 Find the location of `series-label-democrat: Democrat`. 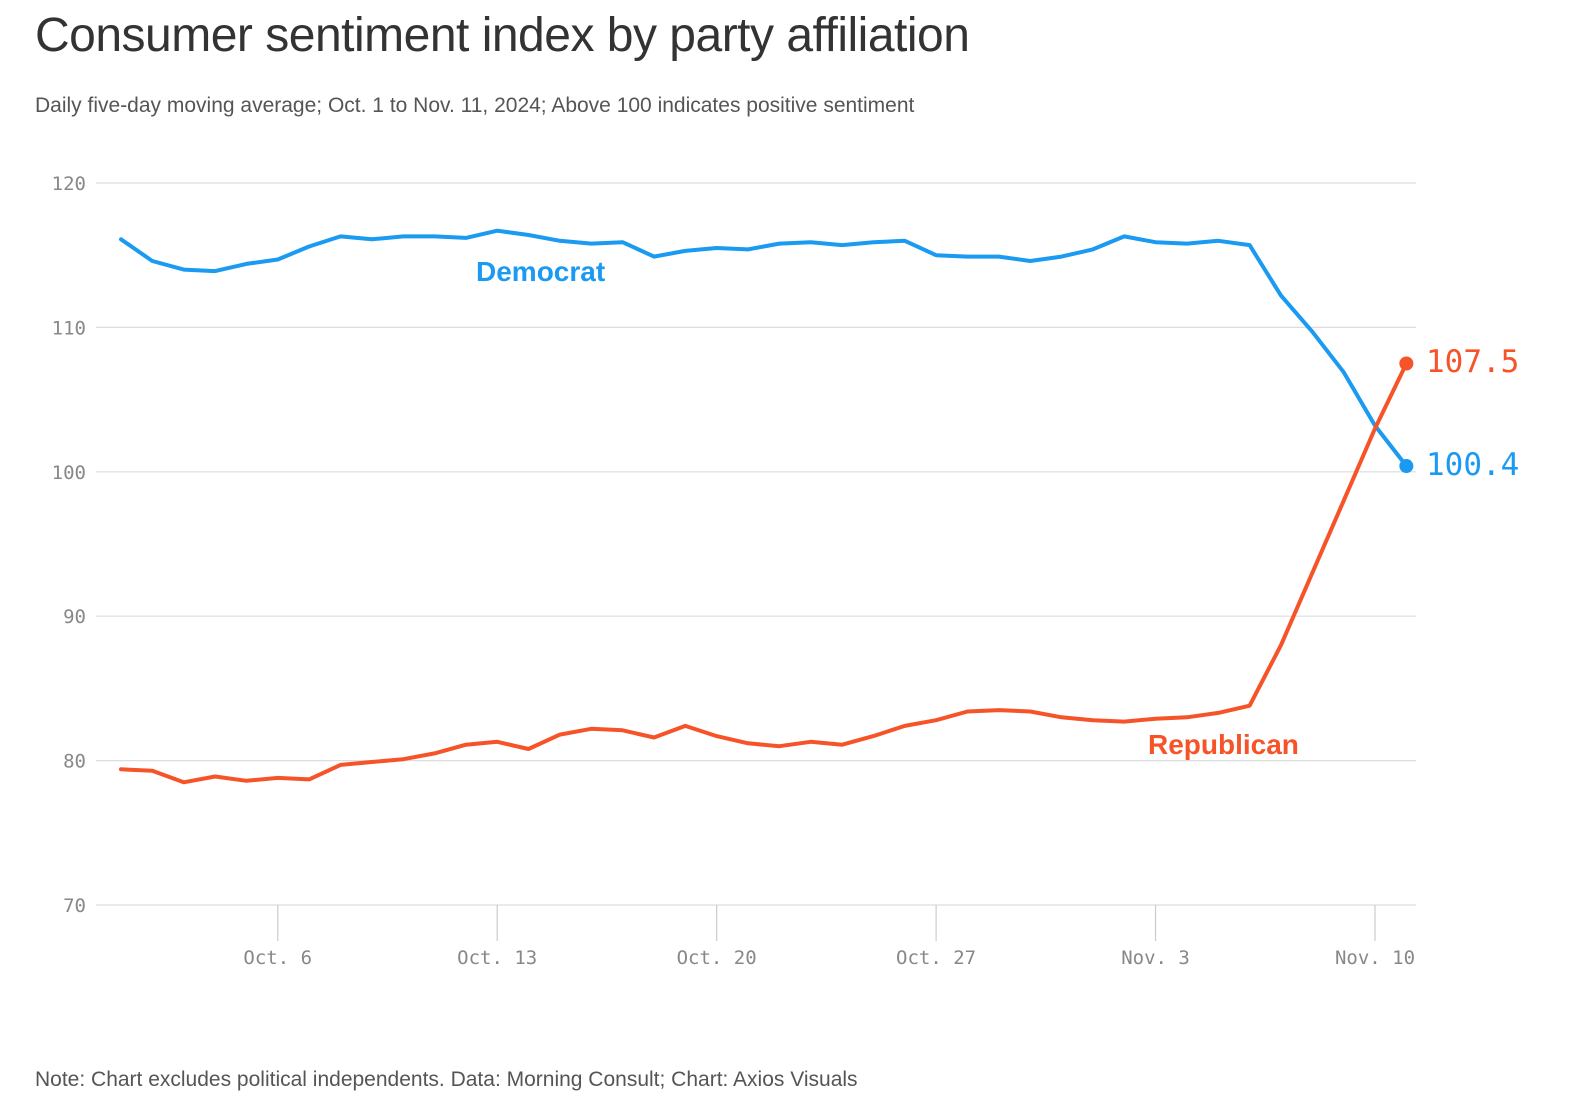

series-label-democrat: Democrat is located at coordinates (540, 271).